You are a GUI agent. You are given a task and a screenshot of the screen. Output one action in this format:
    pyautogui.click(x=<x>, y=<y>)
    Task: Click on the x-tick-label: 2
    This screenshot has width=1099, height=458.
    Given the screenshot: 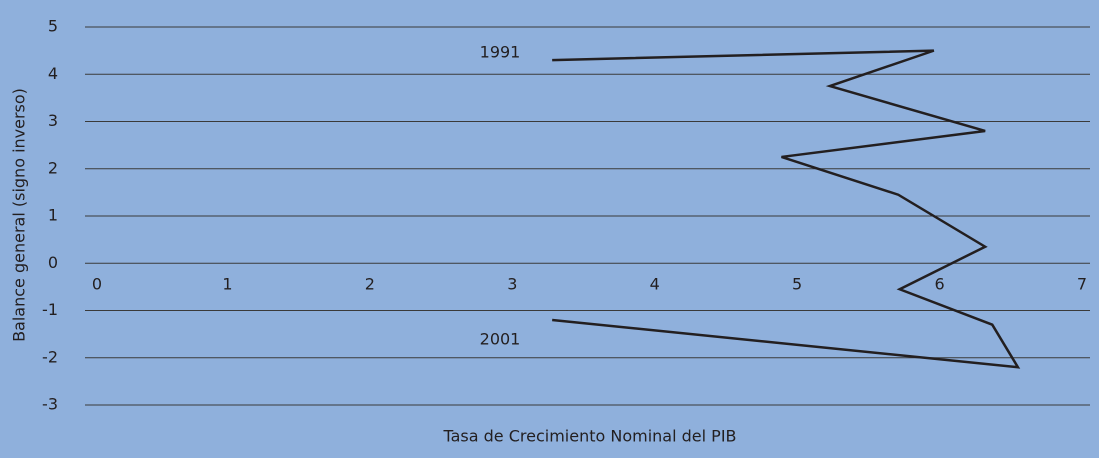 What is the action you would take?
    pyautogui.click(x=370, y=284)
    